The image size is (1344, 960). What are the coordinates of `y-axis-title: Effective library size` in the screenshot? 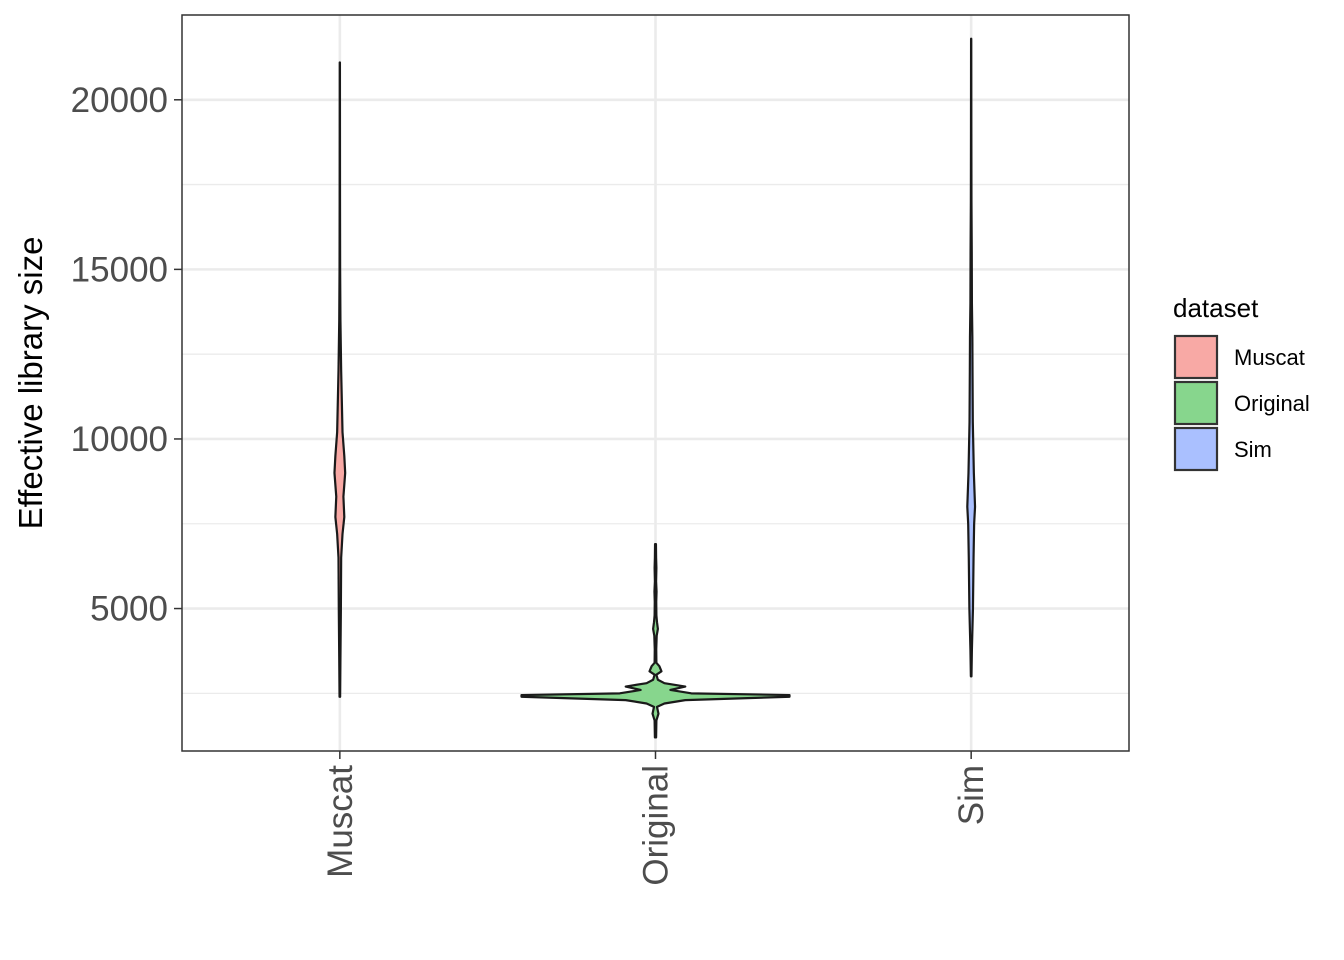 It's located at (30, 383).